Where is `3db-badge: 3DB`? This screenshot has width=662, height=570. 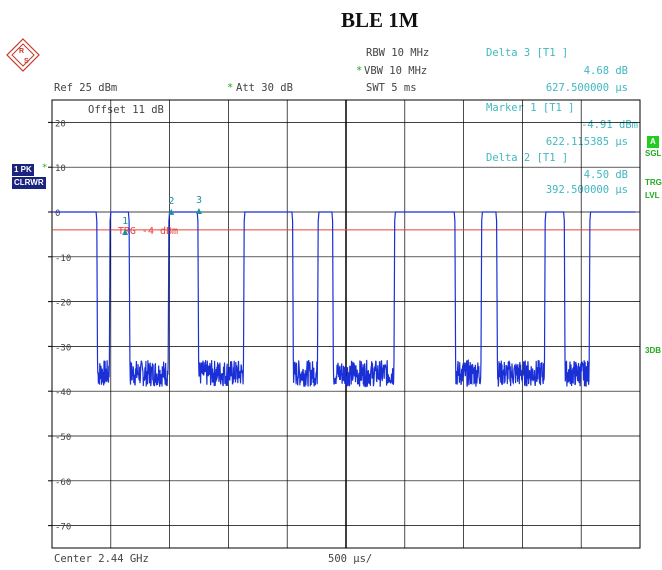
3db-badge: 3DB is located at coordinates (653, 350).